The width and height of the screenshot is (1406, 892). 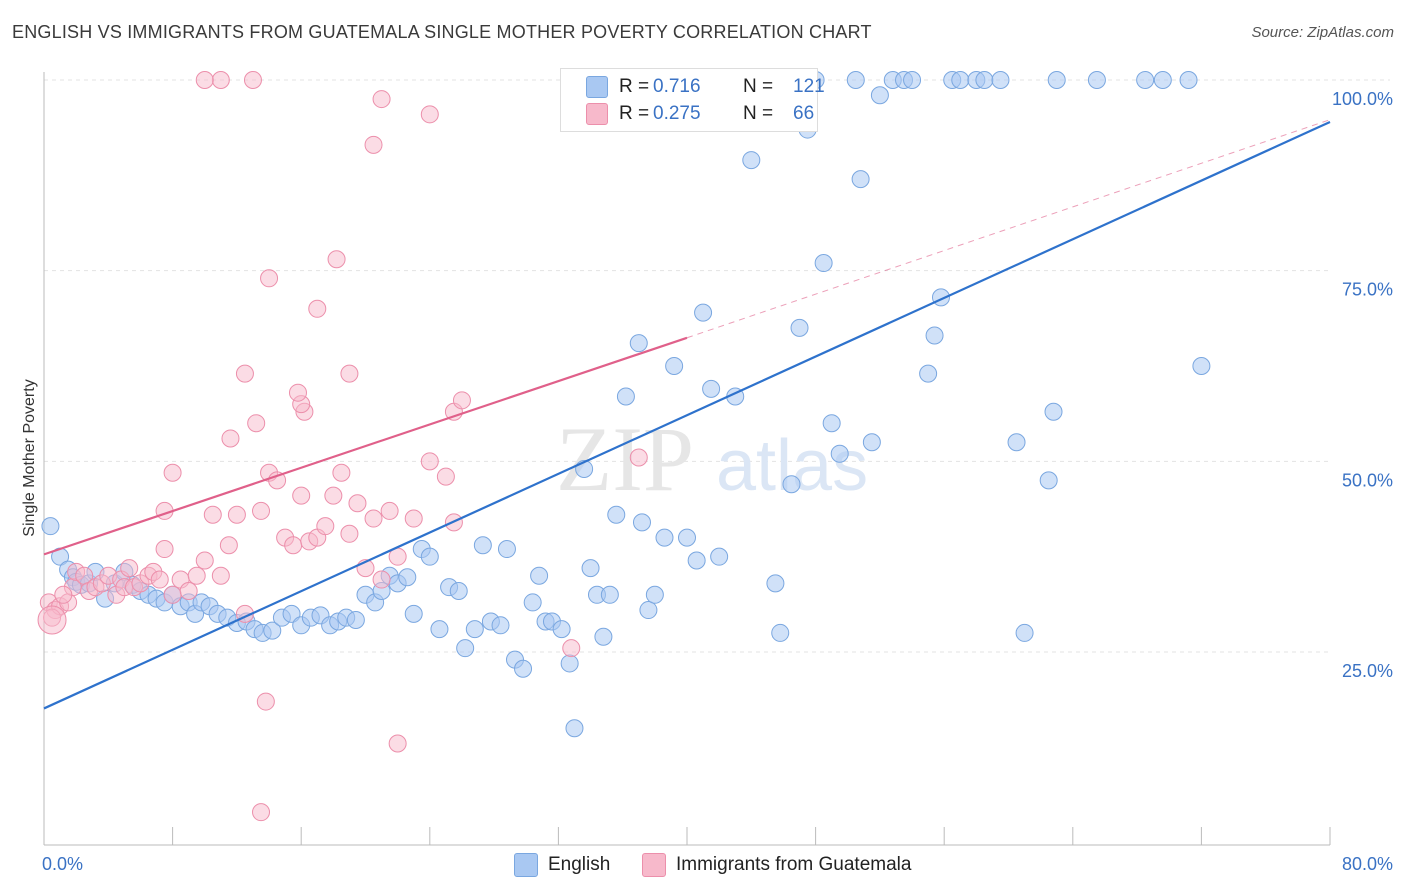 What do you see at coordinates (1367, 671) in the screenshot?
I see `y-tick-label: 25.0%` at bounding box center [1367, 671].